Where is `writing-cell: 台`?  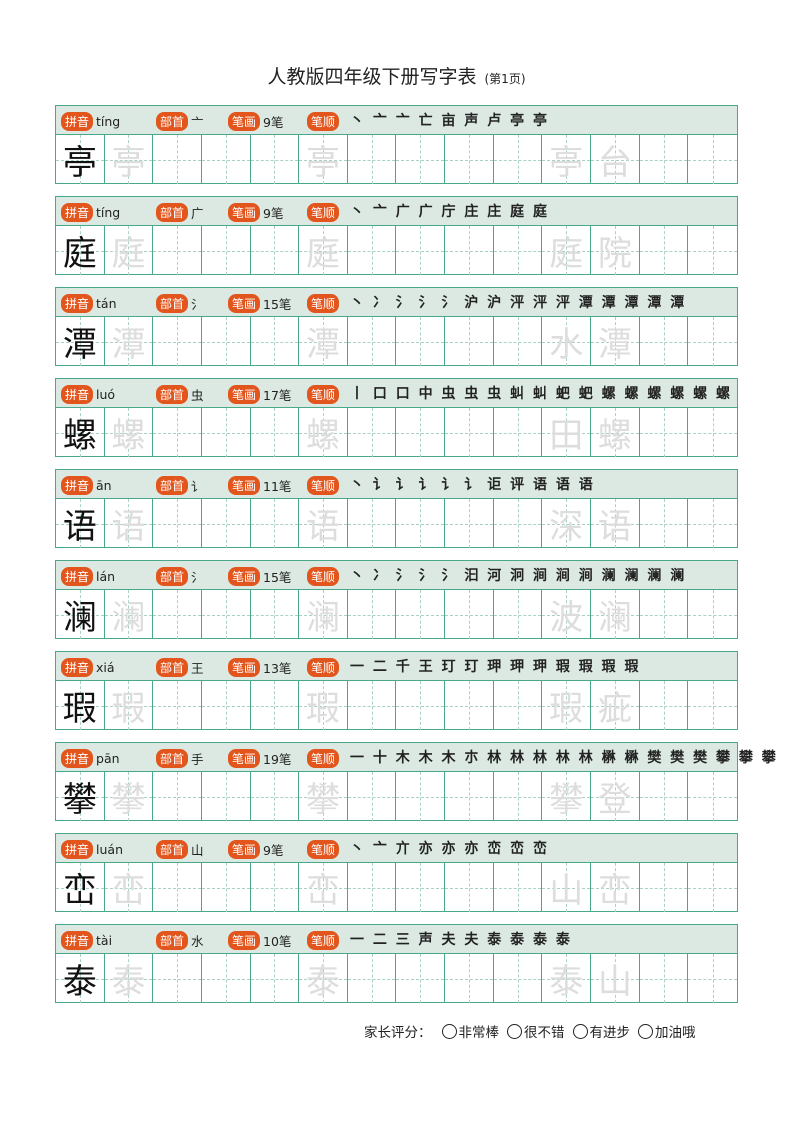 writing-cell: 台 is located at coordinates (615, 159).